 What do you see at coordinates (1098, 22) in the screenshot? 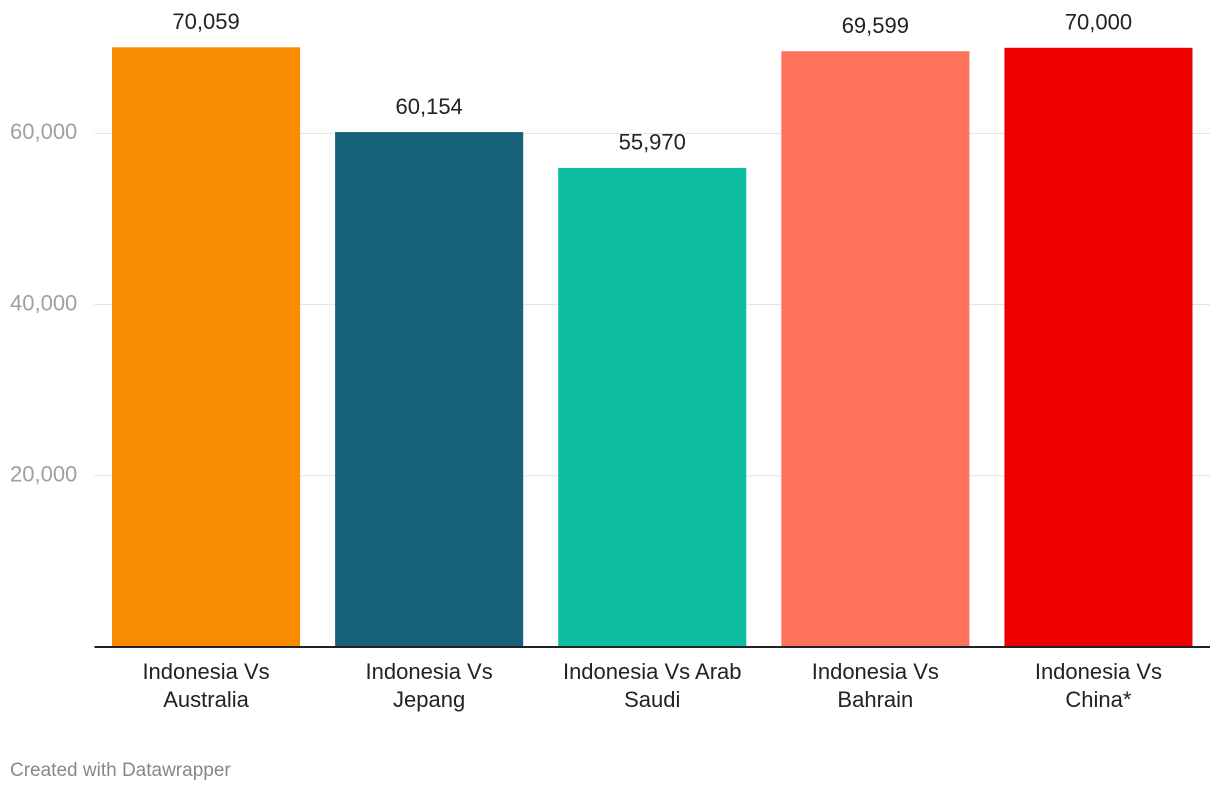
I see `value-label: 70,000` at bounding box center [1098, 22].